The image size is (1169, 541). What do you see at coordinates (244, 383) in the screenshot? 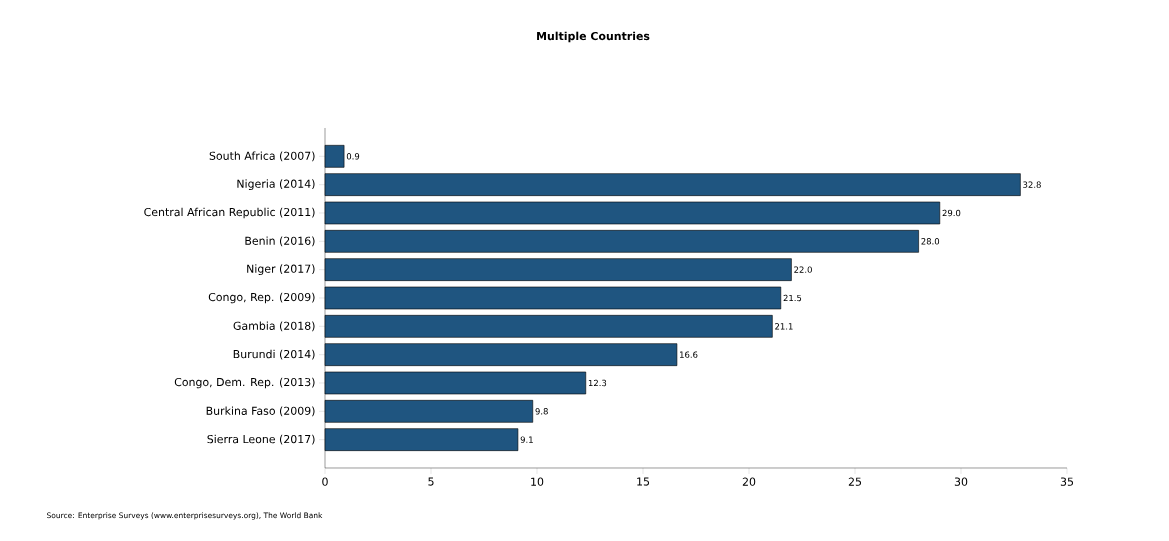
I see `y-tick-label: Congo, Dem. Rep. (2013)` at bounding box center [244, 383].